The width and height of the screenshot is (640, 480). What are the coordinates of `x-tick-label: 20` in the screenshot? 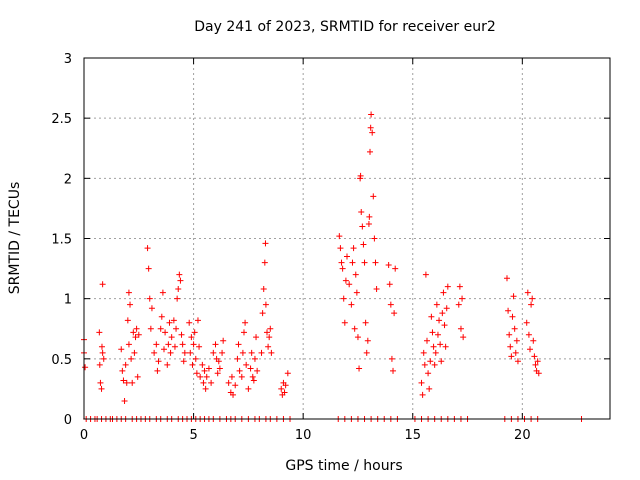 It's located at (522, 435).